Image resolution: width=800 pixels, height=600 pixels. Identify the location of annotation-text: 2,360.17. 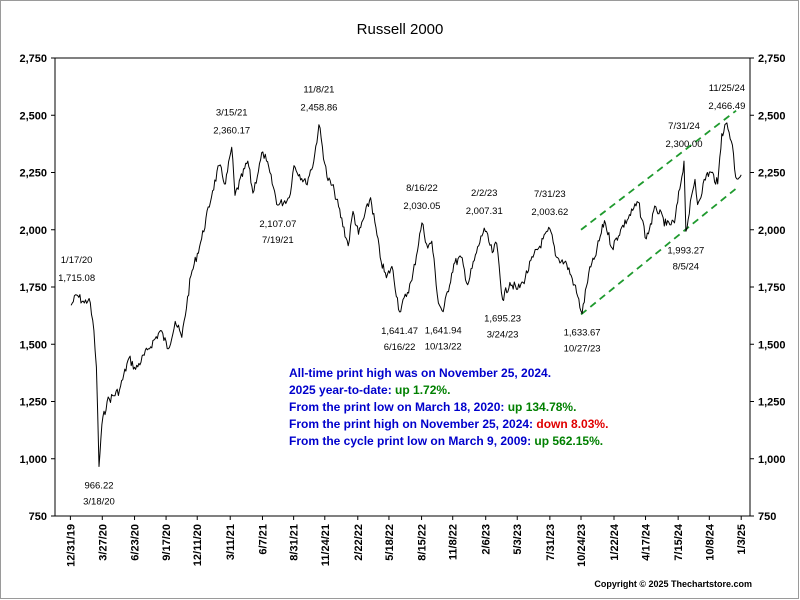
(231, 130).